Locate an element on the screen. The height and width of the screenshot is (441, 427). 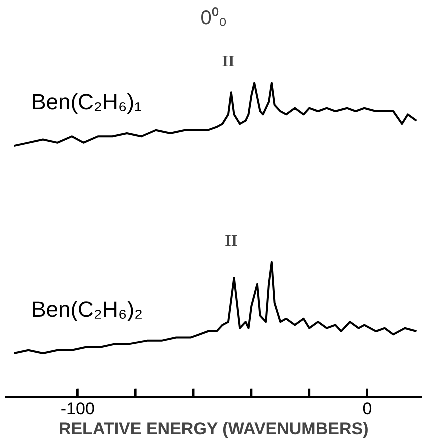
x-tick-label: 0 is located at coordinates (367, 409).